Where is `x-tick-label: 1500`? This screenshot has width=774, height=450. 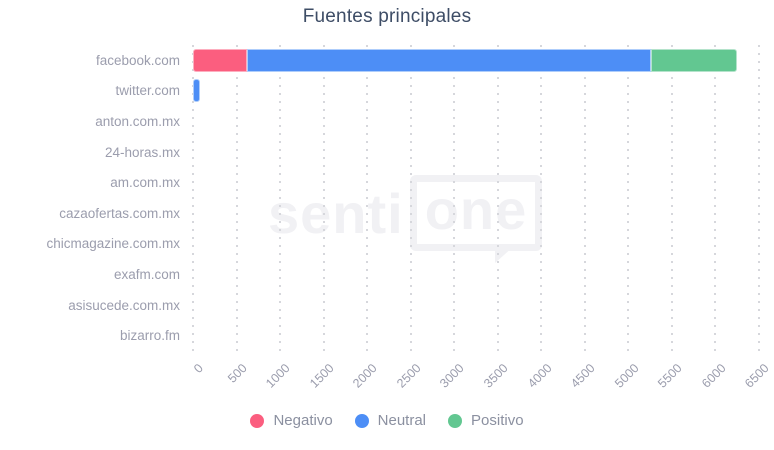
x-tick-label: 1500 is located at coordinates (321, 376).